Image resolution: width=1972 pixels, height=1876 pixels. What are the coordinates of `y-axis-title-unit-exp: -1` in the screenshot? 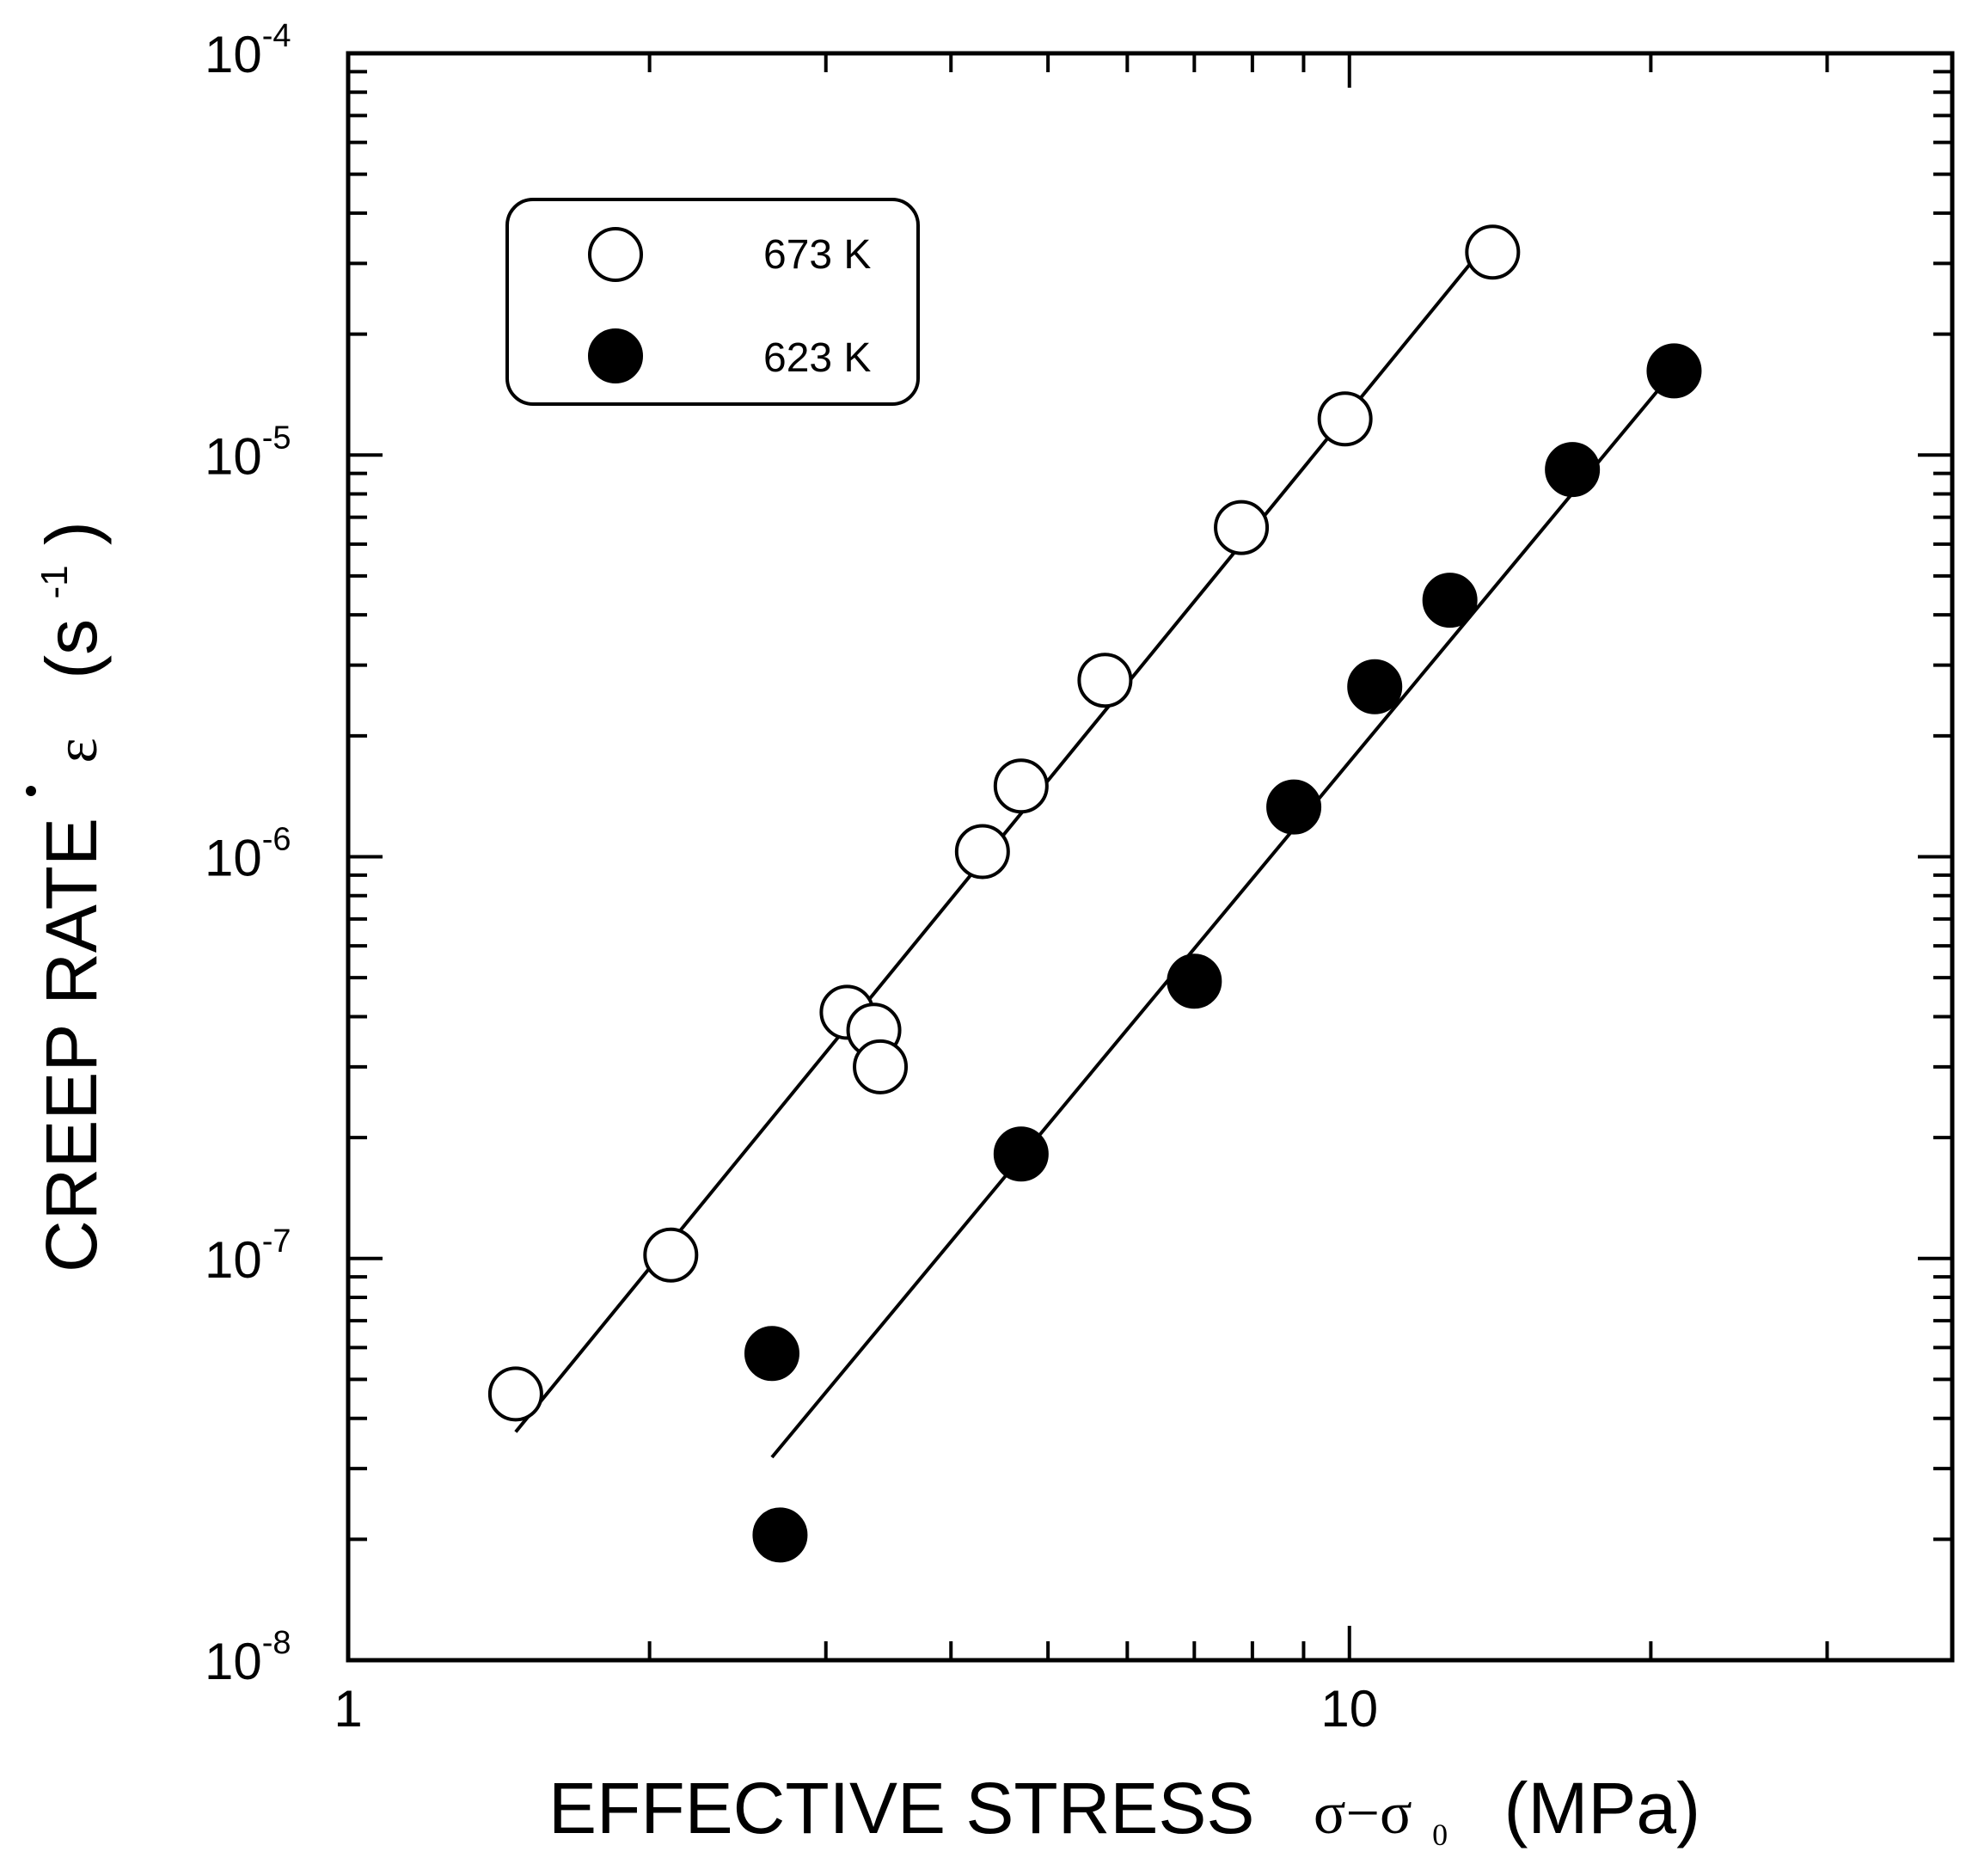 It's located at (55, 581).